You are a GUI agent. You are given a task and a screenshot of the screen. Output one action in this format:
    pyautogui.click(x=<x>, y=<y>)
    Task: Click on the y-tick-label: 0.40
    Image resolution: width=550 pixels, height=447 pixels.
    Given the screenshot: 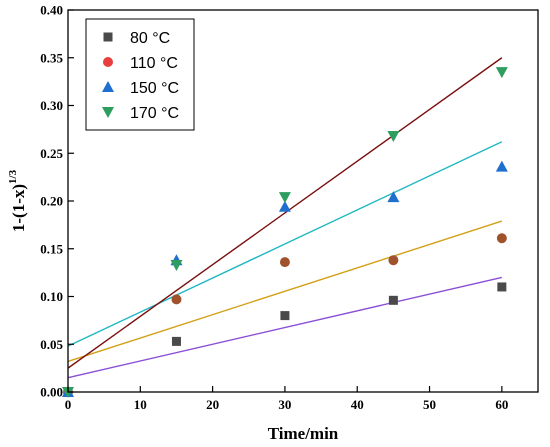 What is the action you would take?
    pyautogui.click(x=51, y=10)
    